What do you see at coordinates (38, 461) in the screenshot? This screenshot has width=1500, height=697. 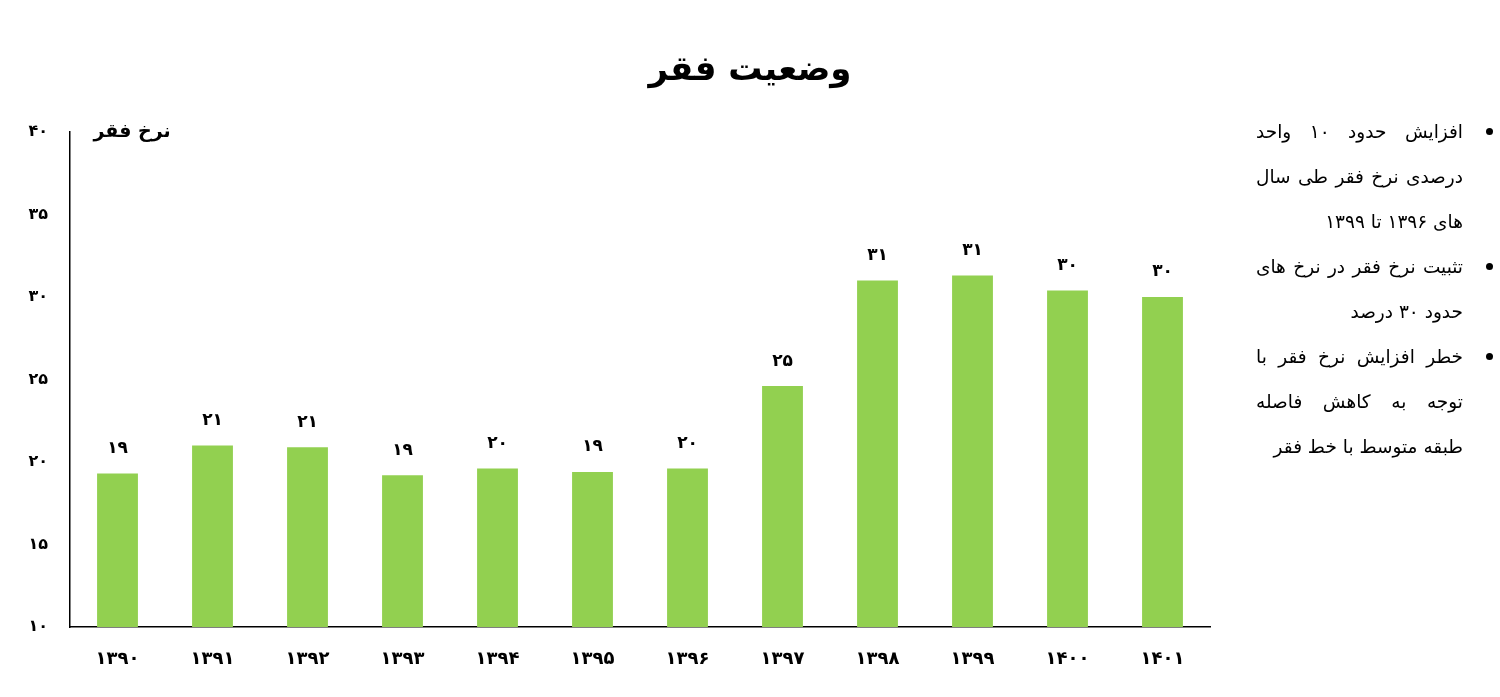 I see `y-tick-label: ۲۰` at bounding box center [38, 461].